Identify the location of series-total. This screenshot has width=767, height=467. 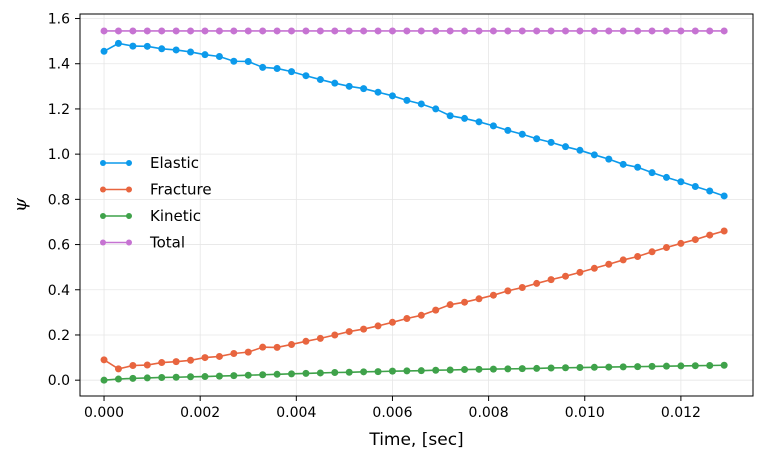
(414, 31).